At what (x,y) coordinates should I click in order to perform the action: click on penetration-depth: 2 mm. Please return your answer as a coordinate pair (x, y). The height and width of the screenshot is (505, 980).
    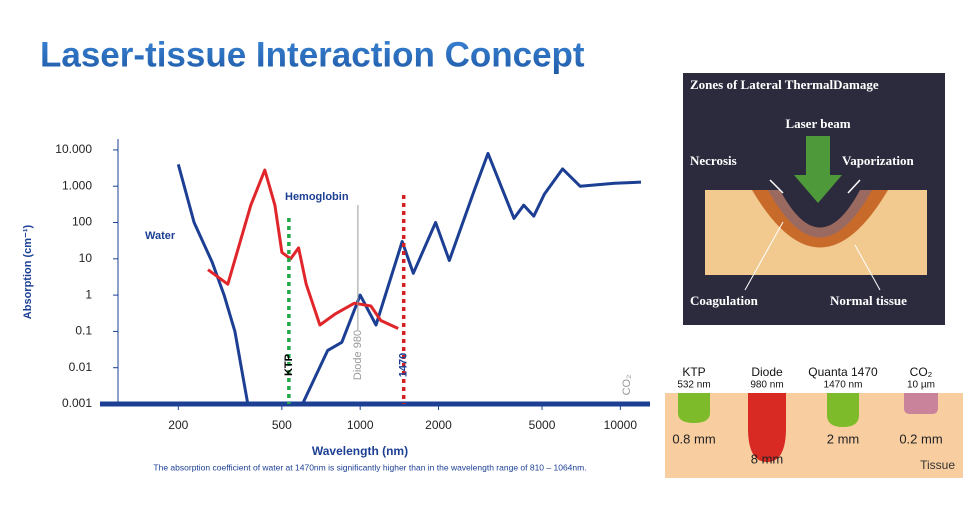
    Looking at the image, I should click on (843, 438).